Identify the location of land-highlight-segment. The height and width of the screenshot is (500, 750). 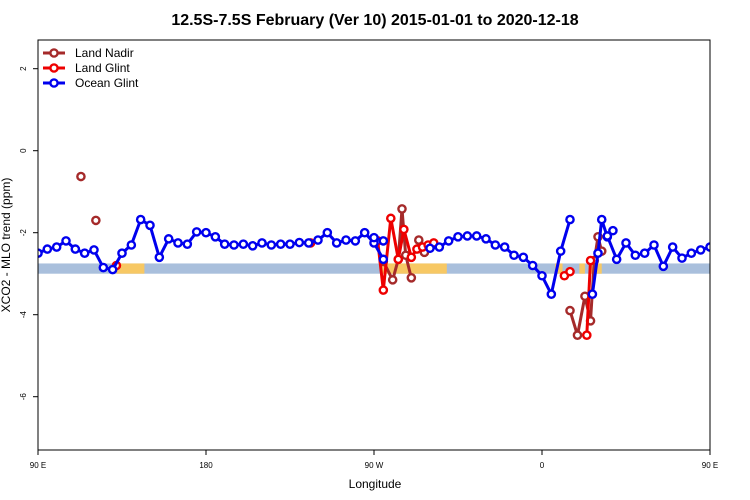
(582, 268).